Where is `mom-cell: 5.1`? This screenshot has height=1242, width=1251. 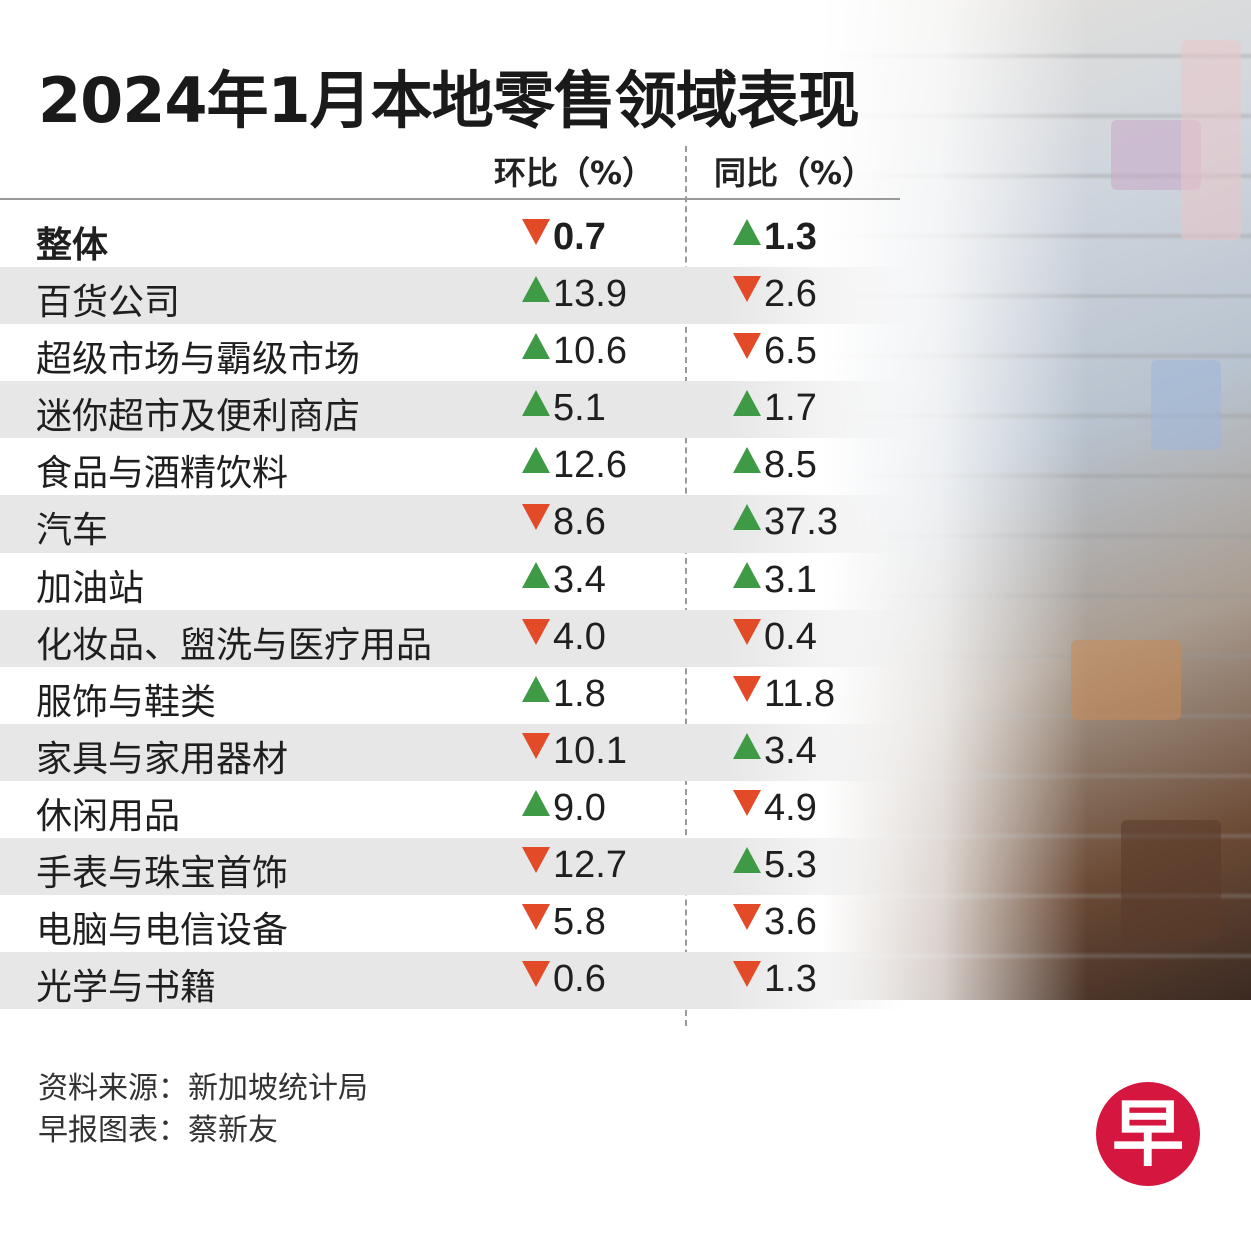
mom-cell: 5.1 is located at coordinates (564, 408).